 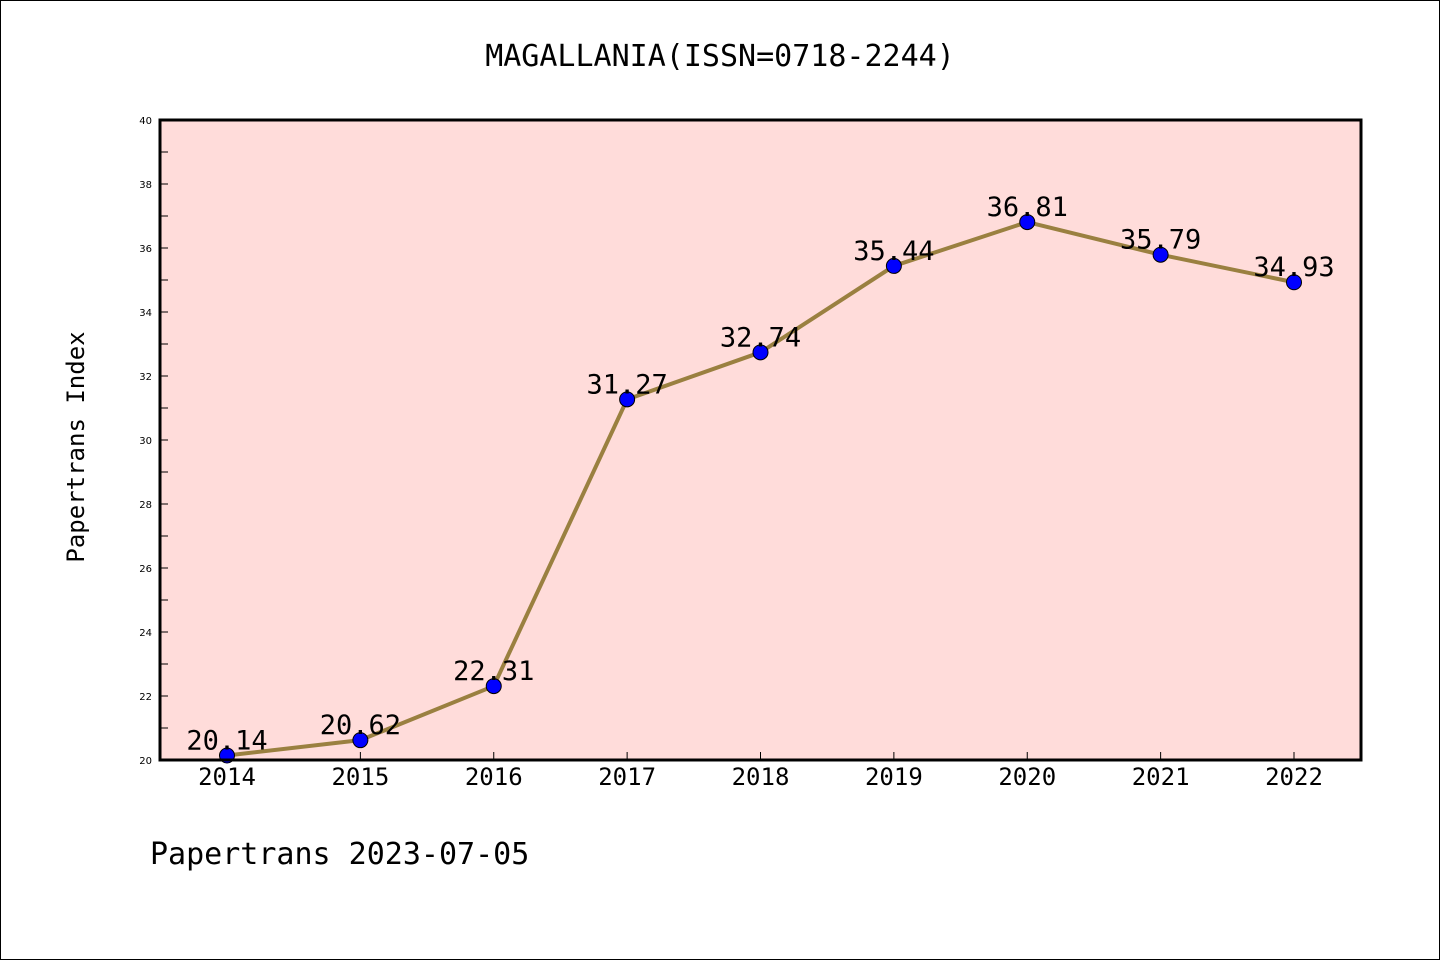 What do you see at coordinates (145, 185) in the screenshot?
I see `y-tick-label: 38` at bounding box center [145, 185].